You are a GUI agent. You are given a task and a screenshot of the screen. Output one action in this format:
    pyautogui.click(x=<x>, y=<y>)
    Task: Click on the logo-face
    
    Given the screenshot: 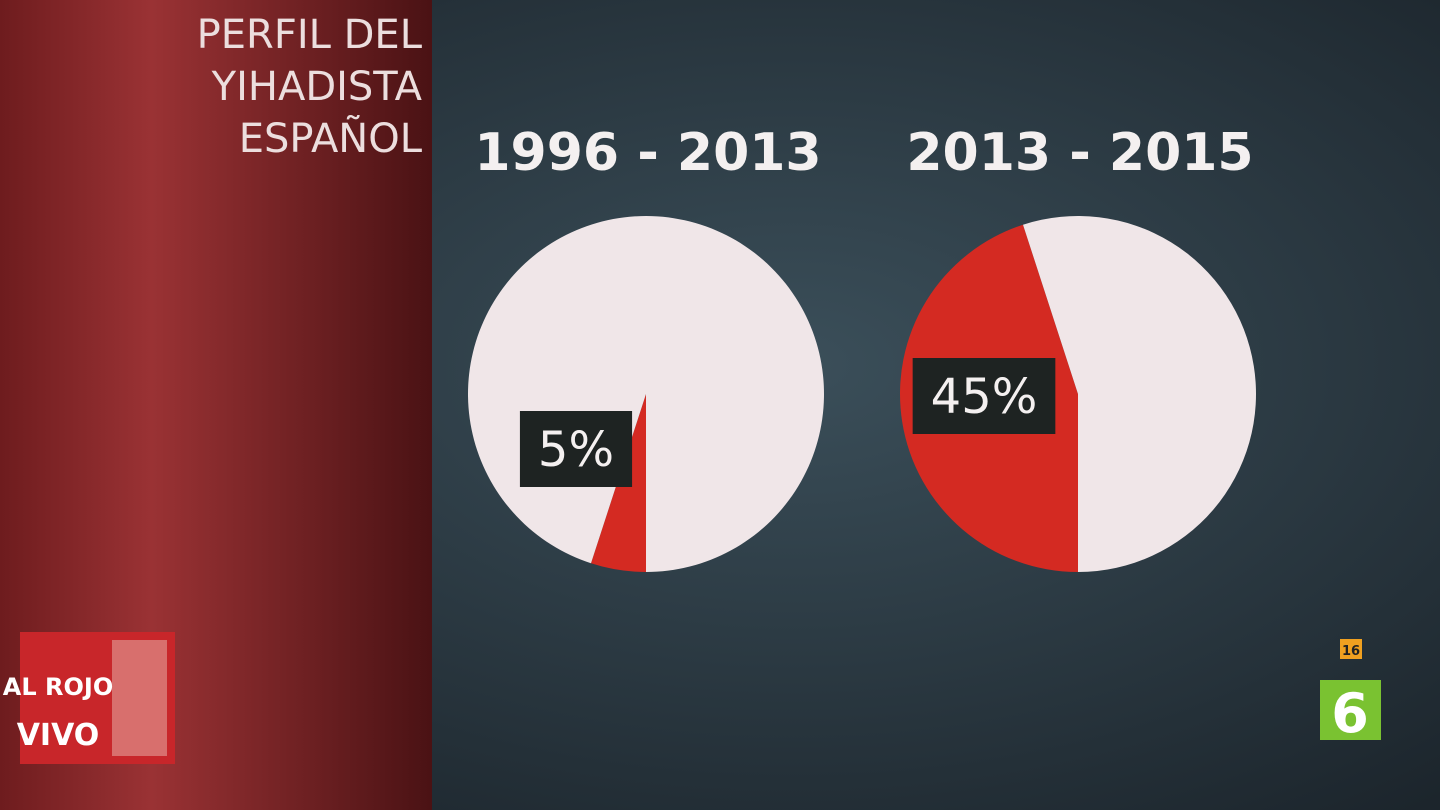 What is the action you would take?
    pyautogui.click(x=139, y=698)
    